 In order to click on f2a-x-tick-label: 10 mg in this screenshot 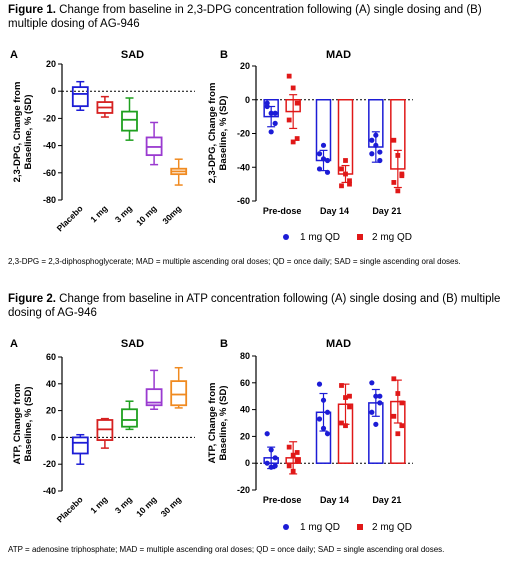, I will do `click(146, 506)`.